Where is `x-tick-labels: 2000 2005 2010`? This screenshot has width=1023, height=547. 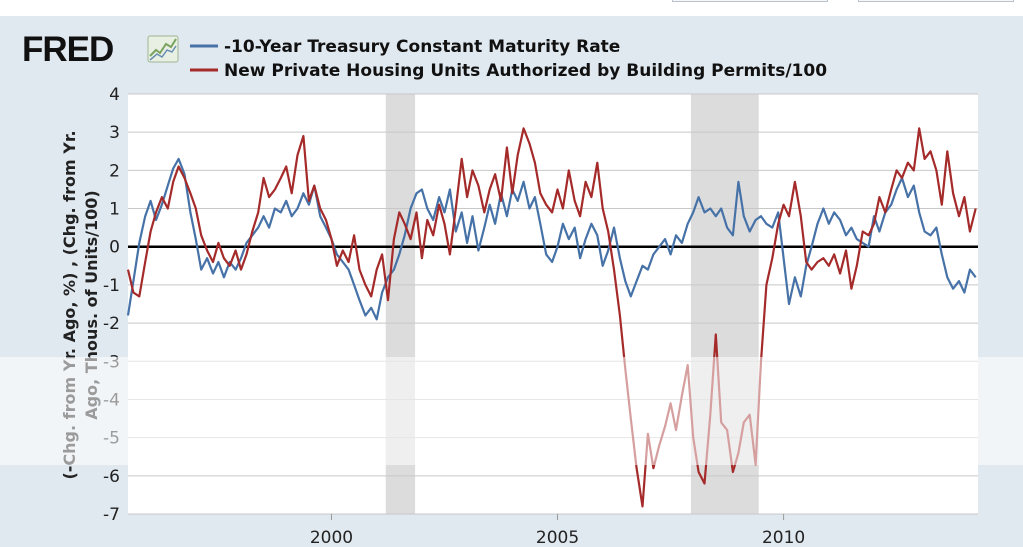 x-tick-labels: 2000 2005 2010 is located at coordinates (557, 530).